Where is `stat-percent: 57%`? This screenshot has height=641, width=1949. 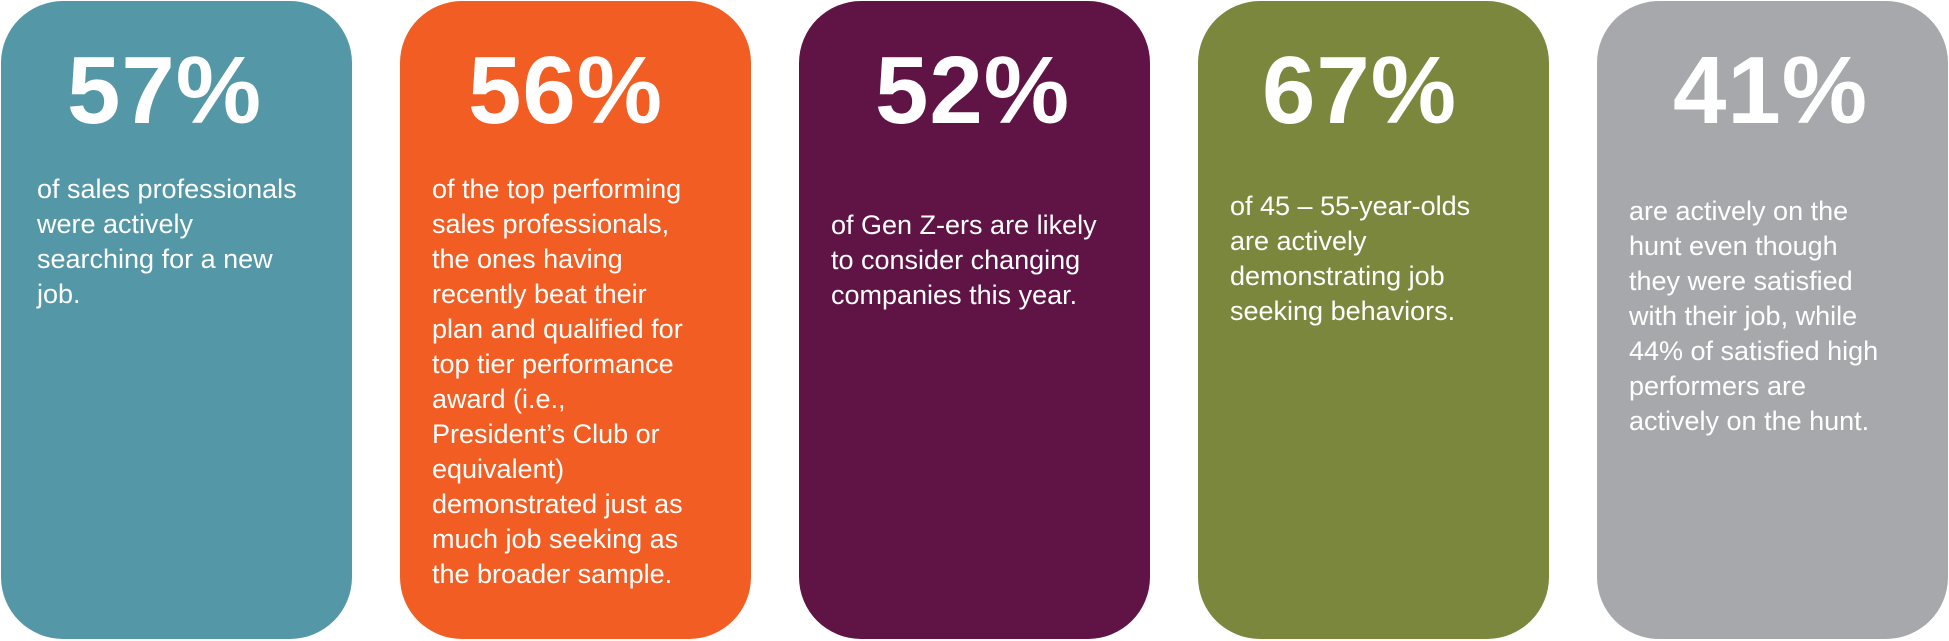 stat-percent: 57% is located at coordinates (165, 90).